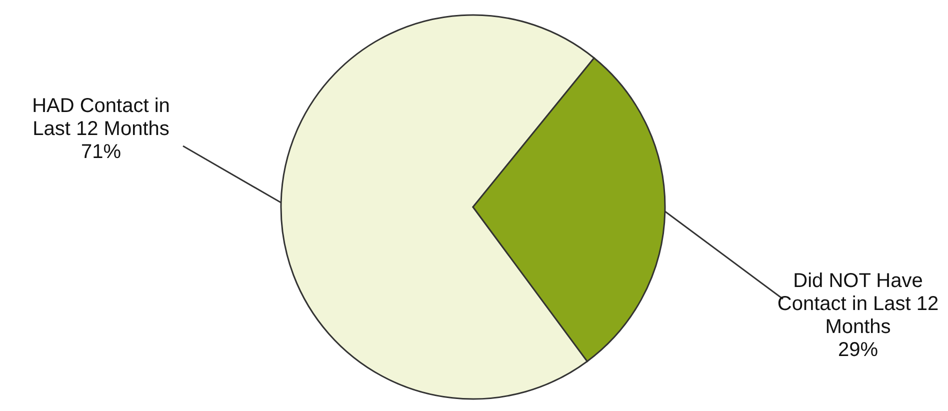  I want to click on data-label: 71%, so click(101, 152).